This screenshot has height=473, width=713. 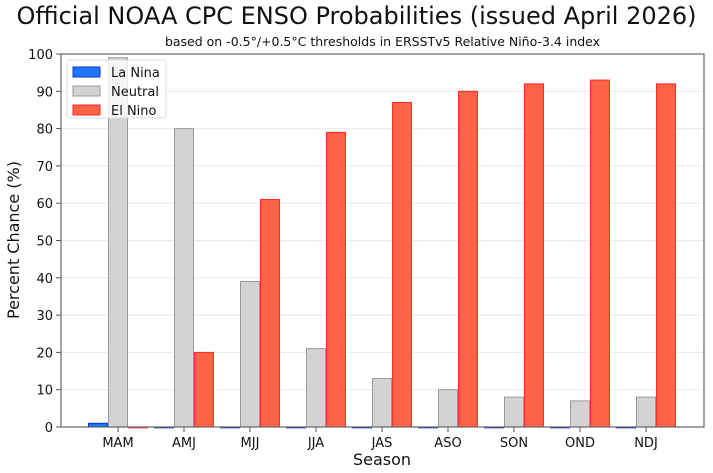 I want to click on y-tick-label-60: 60, so click(x=44, y=204).